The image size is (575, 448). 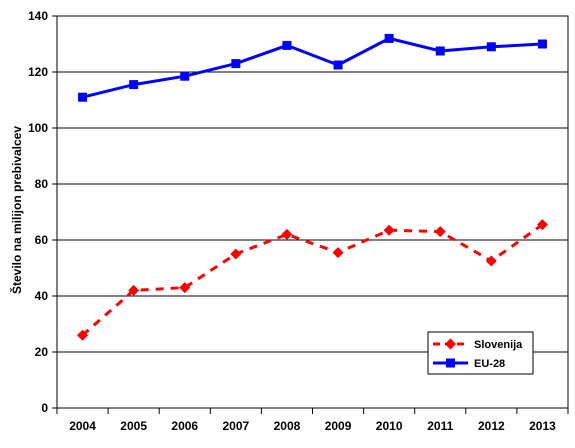 I want to click on y-tick-label: 20, so click(x=42, y=352).